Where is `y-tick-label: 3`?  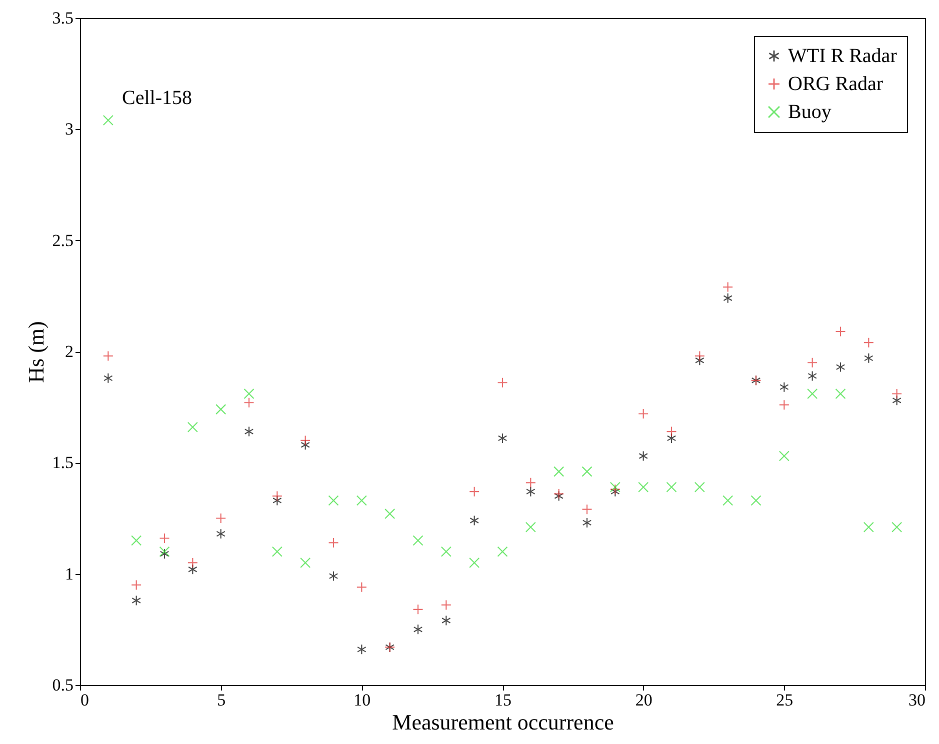
y-tick-label: 3 is located at coordinates (69, 129).